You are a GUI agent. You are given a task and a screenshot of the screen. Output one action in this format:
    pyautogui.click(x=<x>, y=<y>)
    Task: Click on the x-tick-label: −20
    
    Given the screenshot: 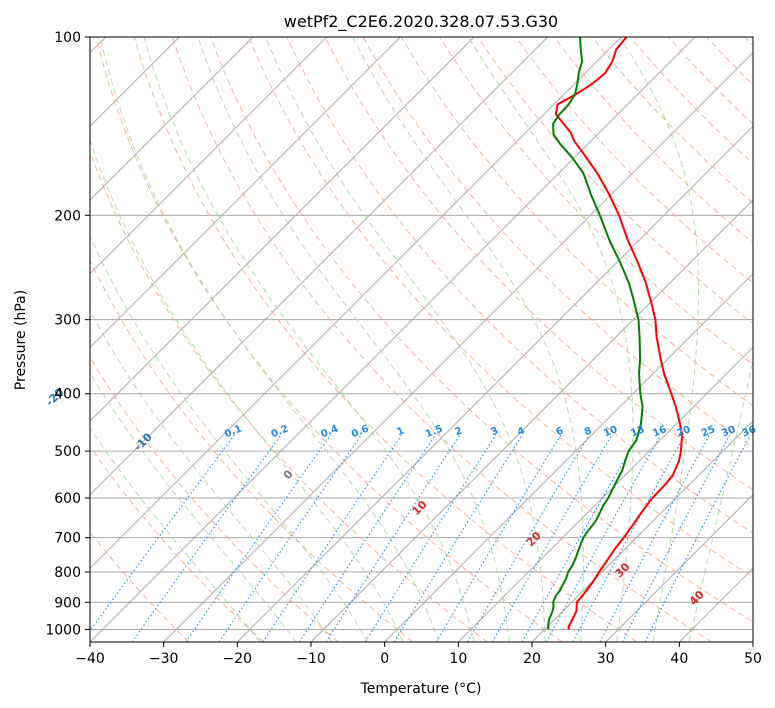 What is the action you would take?
    pyautogui.click(x=238, y=659)
    